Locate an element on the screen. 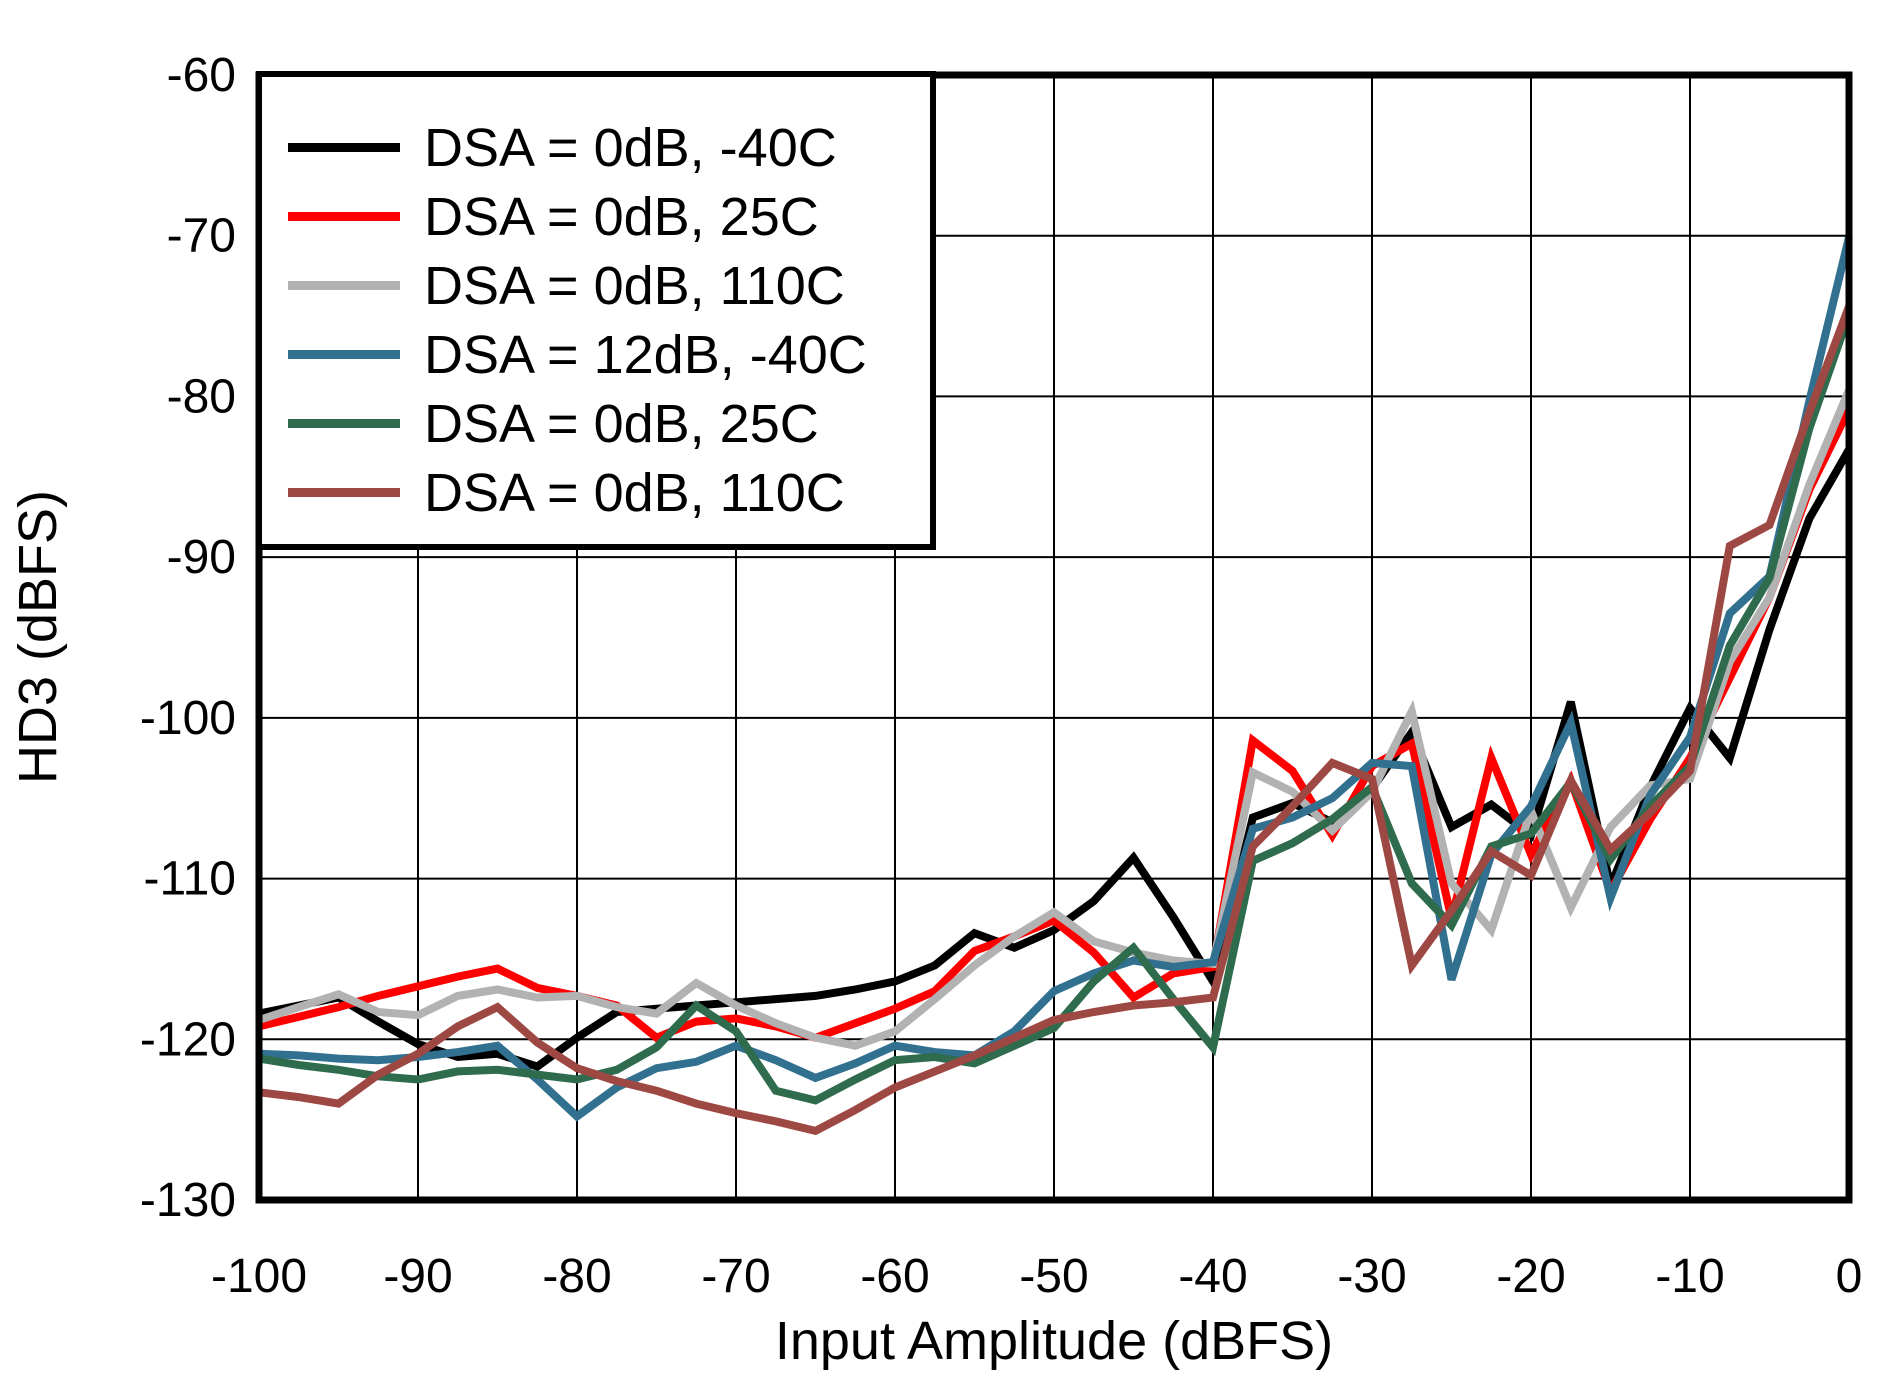 This screenshot has width=1902, height=1382. legend-item: DSA = 0dB, -40C is located at coordinates (609, 147).